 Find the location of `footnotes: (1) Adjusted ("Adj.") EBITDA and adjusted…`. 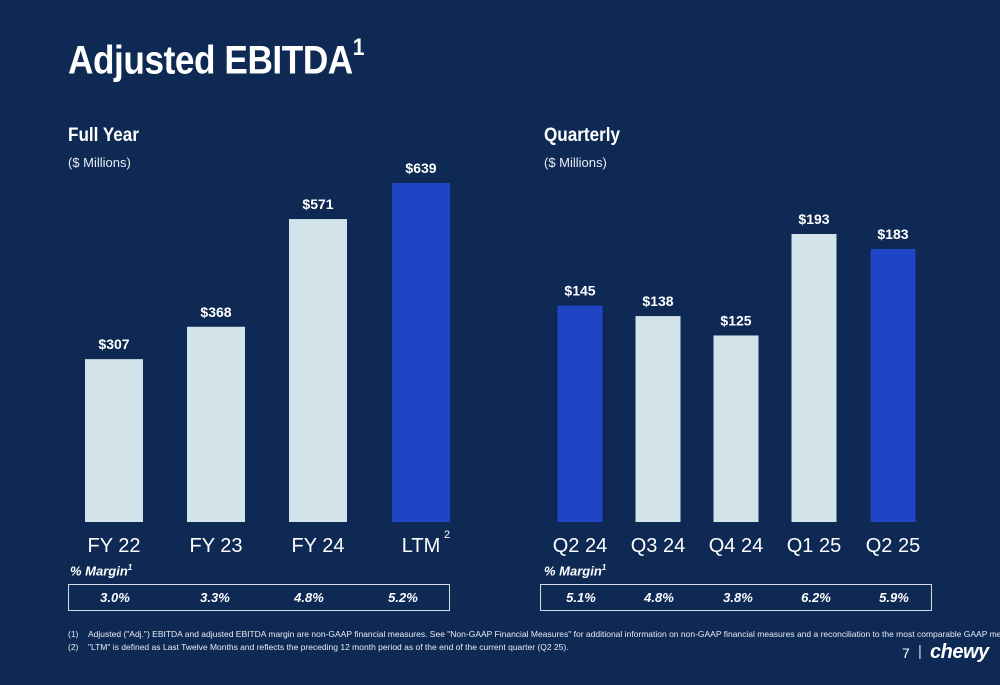

footnotes: (1) Adjusted ("Adj.") EBITDA and adjusted… is located at coordinates (534, 641).